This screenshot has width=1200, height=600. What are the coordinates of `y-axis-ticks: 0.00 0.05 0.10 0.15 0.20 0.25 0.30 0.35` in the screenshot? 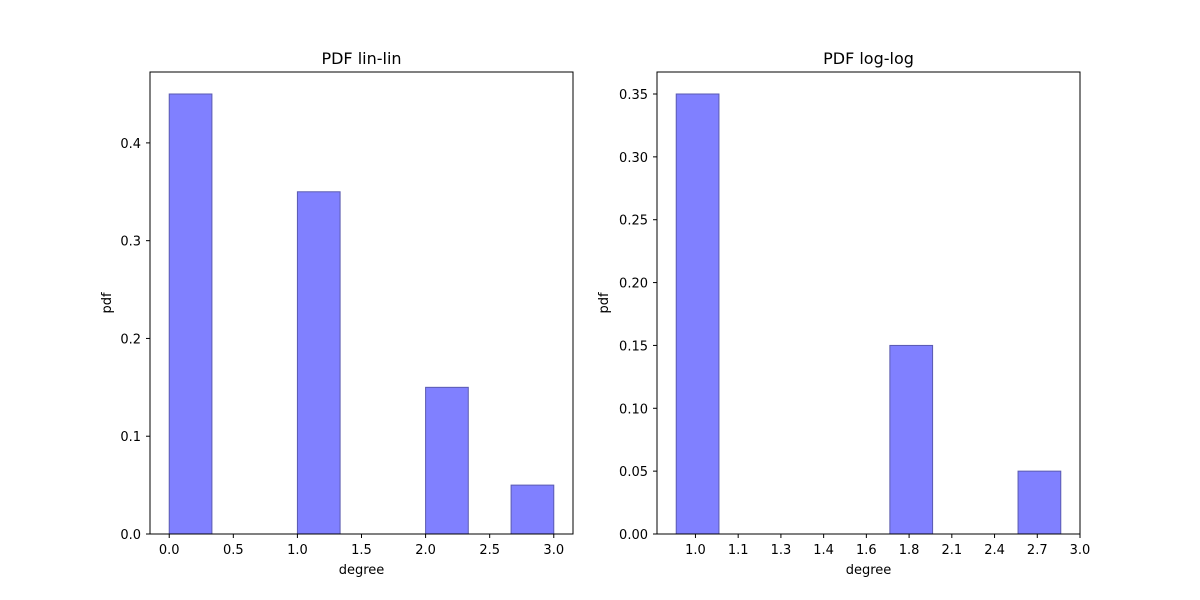 It's located at (638, 315).